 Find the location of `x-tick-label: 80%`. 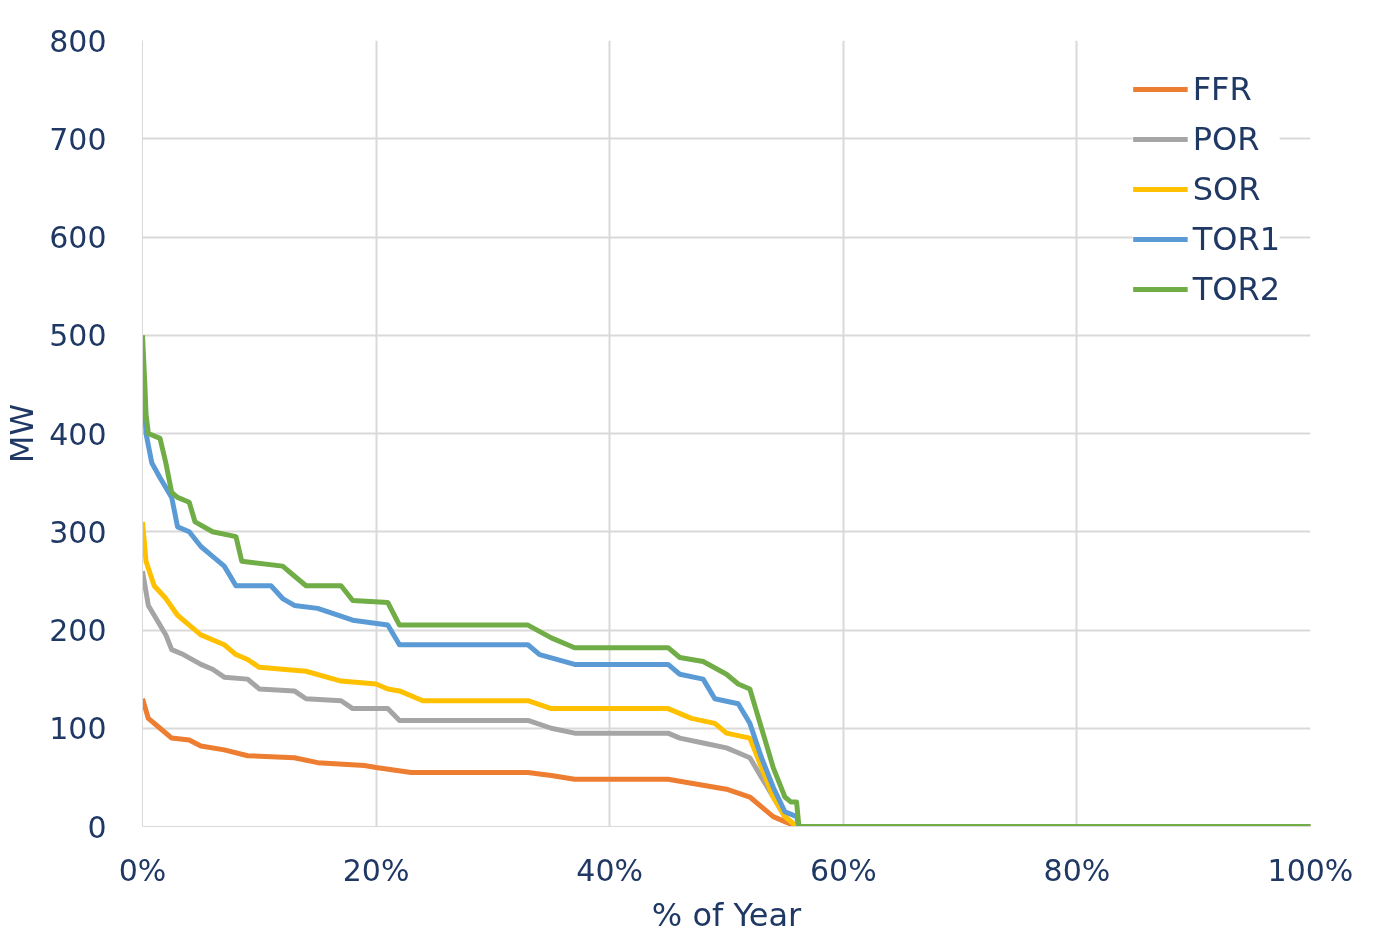

x-tick-label: 80% is located at coordinates (1077, 870).